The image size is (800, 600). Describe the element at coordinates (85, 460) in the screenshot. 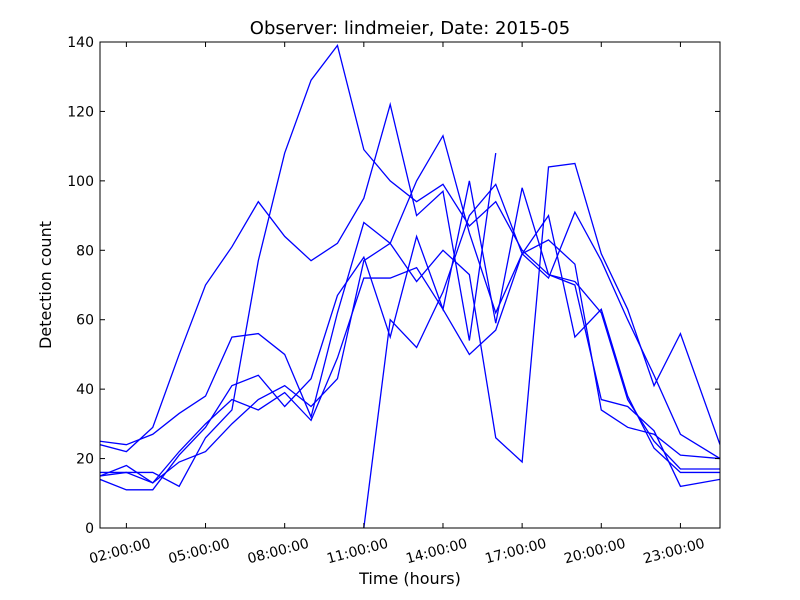

I see `y-tick-label: 20` at that location.